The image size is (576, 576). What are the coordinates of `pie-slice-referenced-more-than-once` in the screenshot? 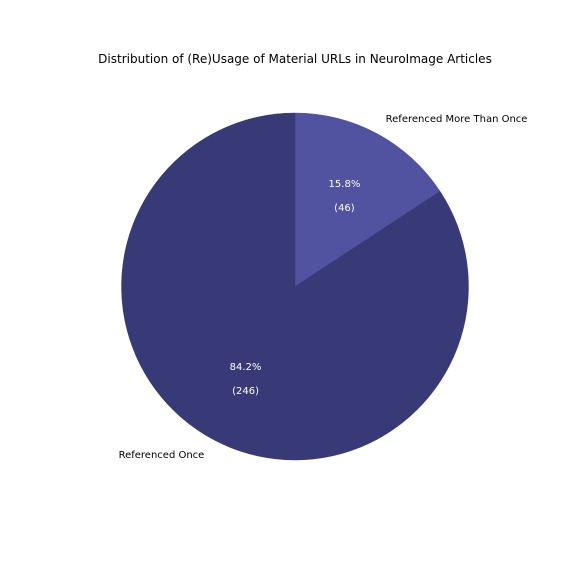 It's located at (367, 199).